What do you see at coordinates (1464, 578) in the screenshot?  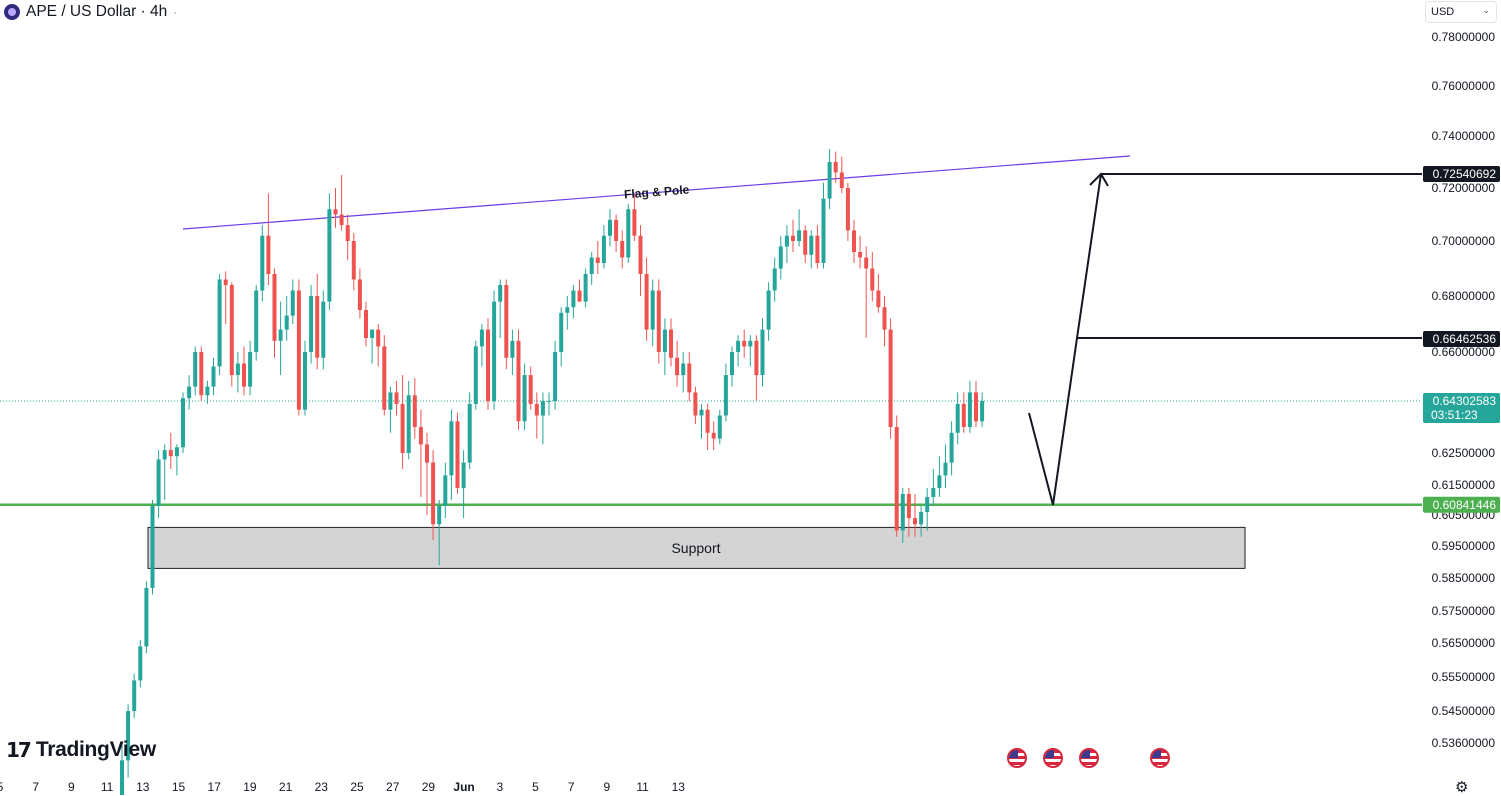 I see `y-tick-label: 0.58500000` at bounding box center [1464, 578].